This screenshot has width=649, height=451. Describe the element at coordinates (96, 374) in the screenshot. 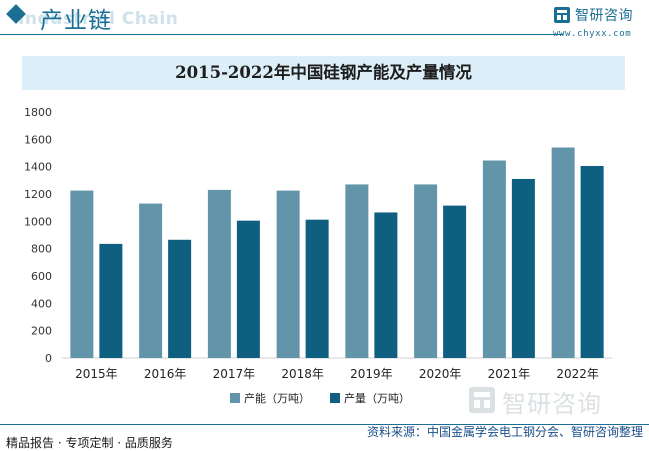

I see `x-tick-label: 2015年` at that location.